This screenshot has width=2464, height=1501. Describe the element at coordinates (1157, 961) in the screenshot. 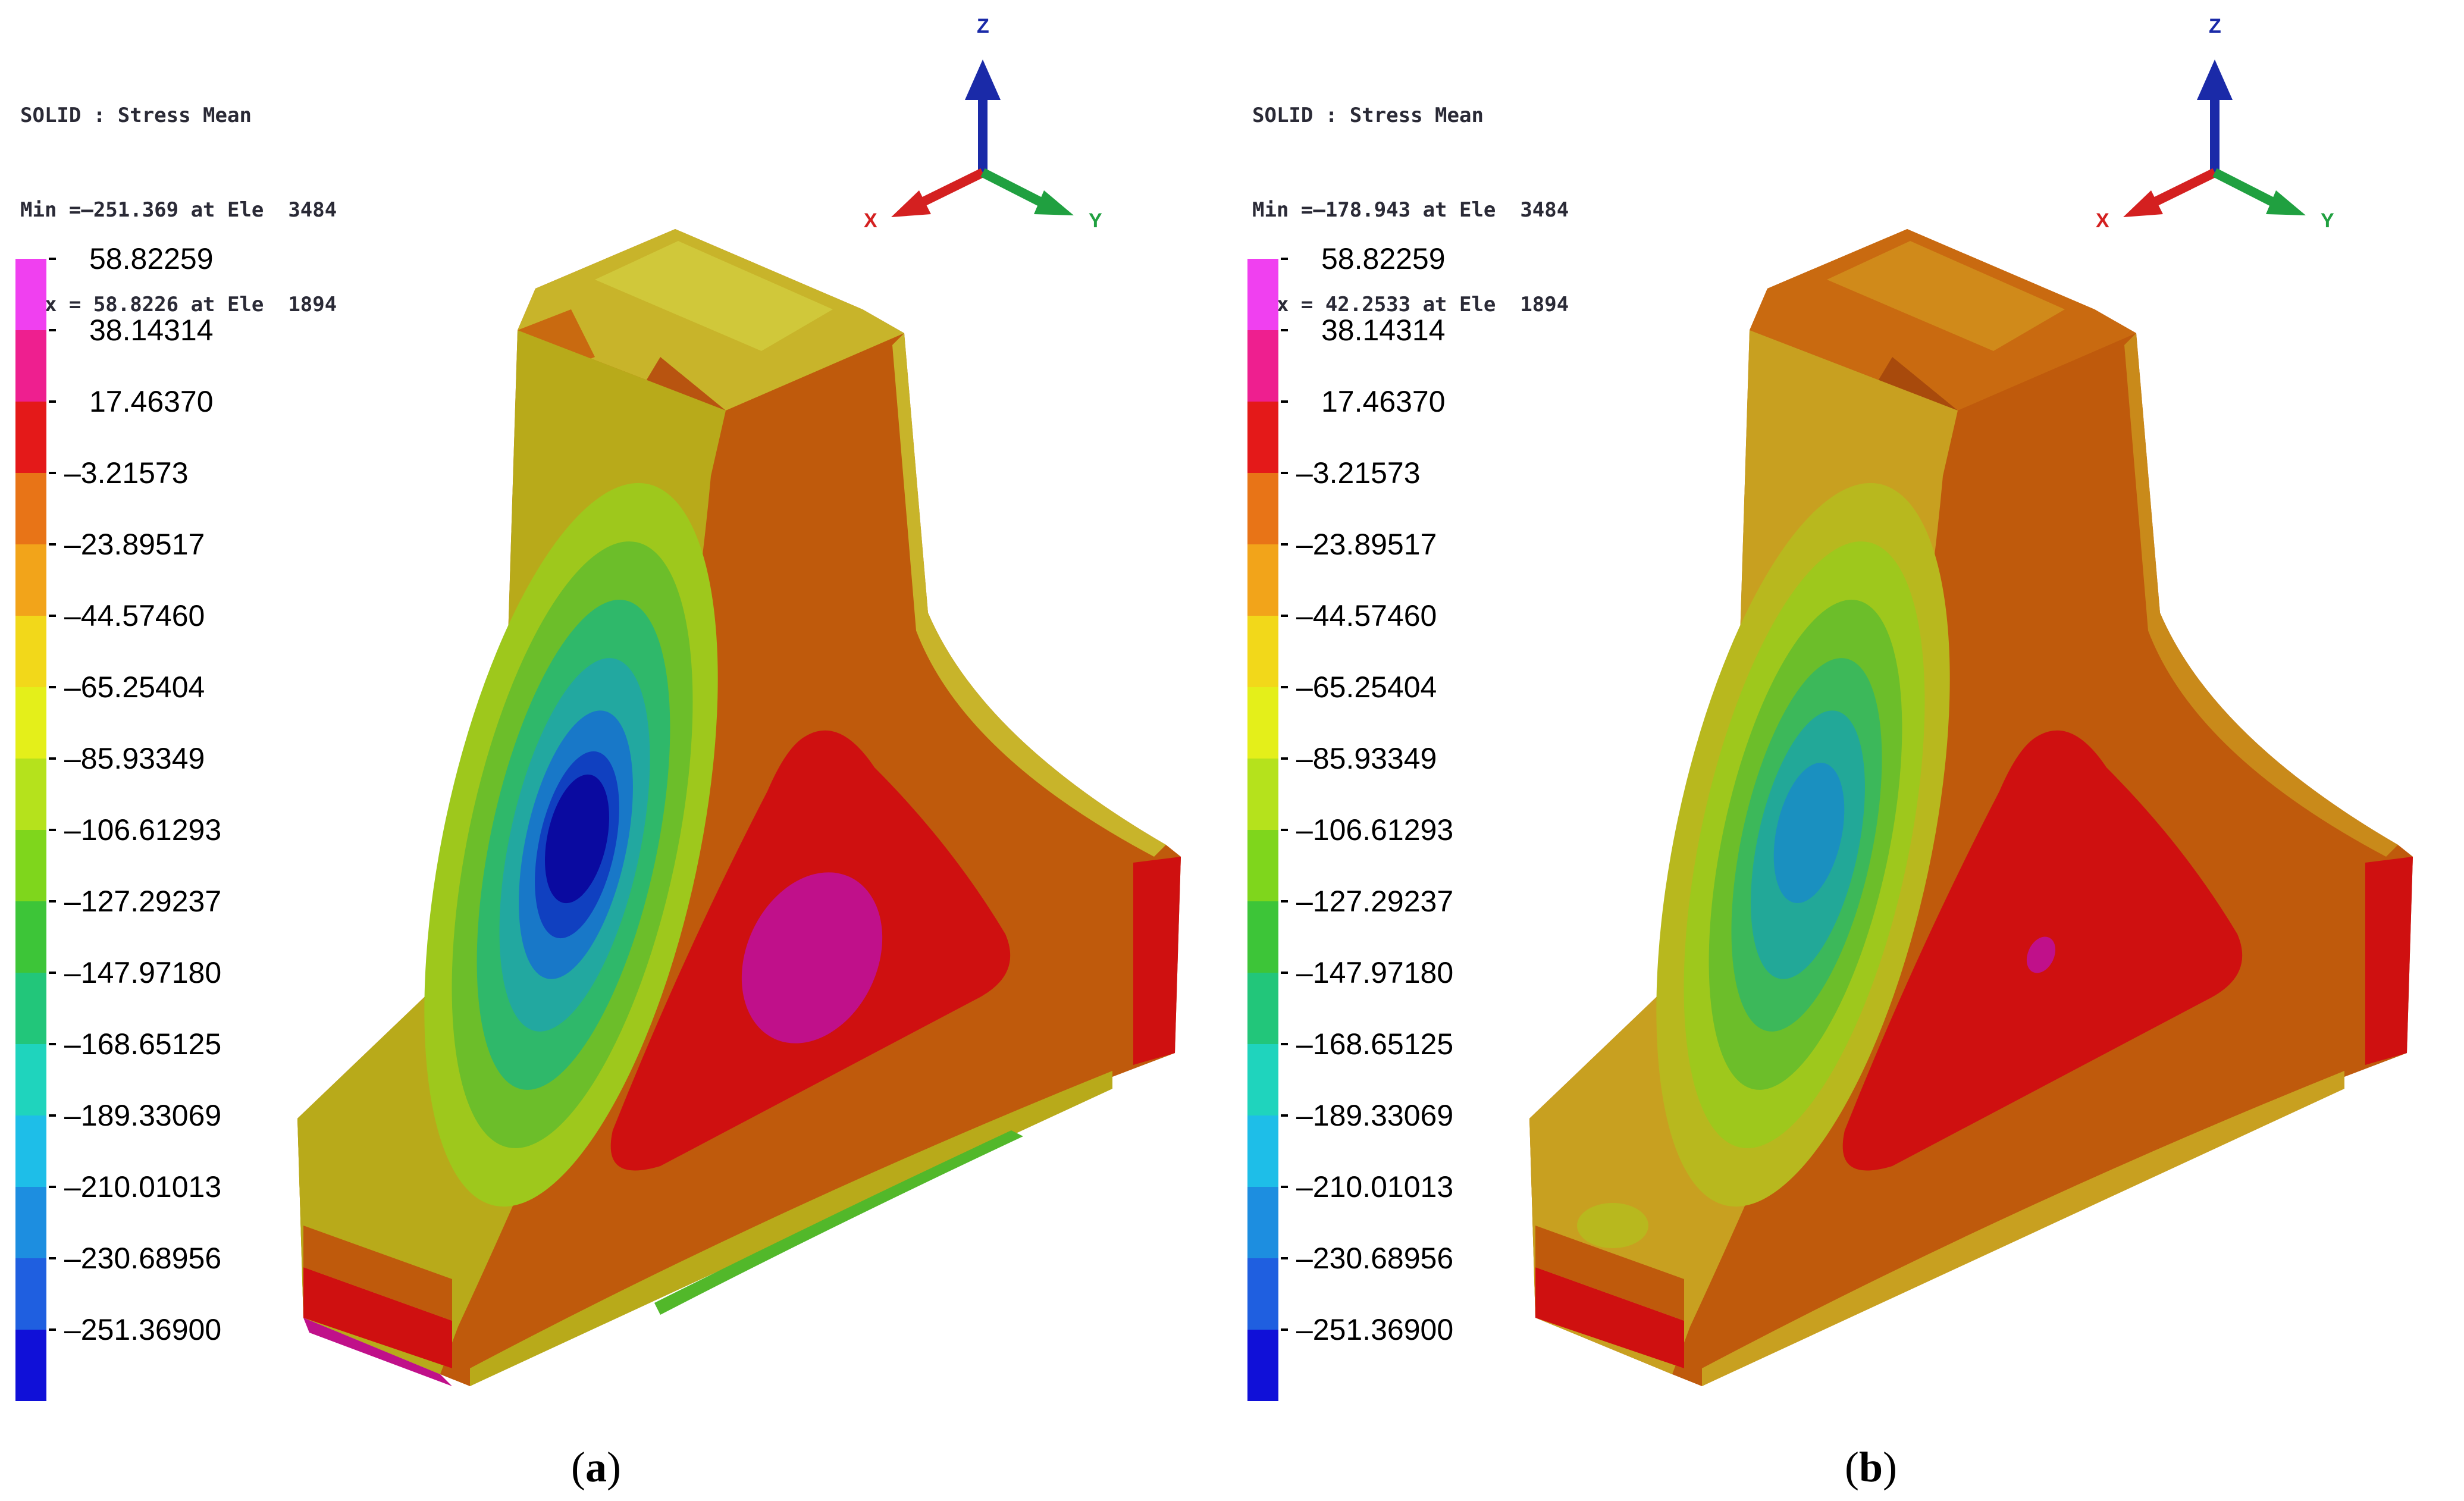

I see `model-right-face` at that location.